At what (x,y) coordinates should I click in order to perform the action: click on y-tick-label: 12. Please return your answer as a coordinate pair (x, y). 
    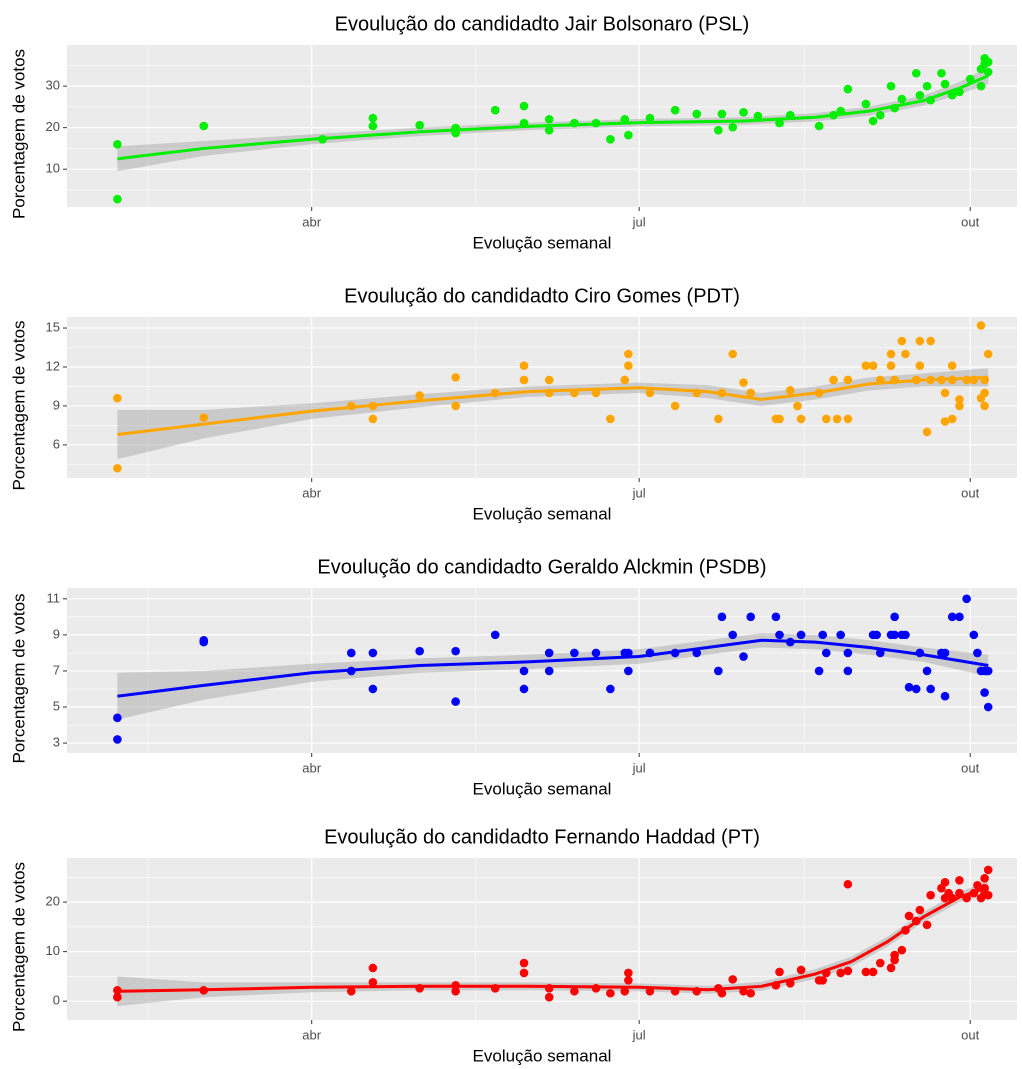
    Looking at the image, I should click on (53, 365).